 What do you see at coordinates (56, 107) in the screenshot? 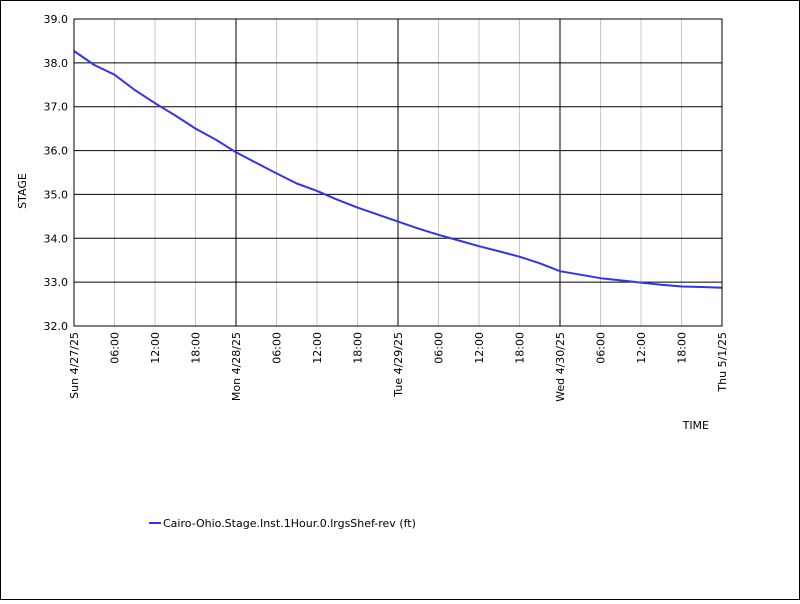
I see `y-tick-label: 37.0` at bounding box center [56, 107].